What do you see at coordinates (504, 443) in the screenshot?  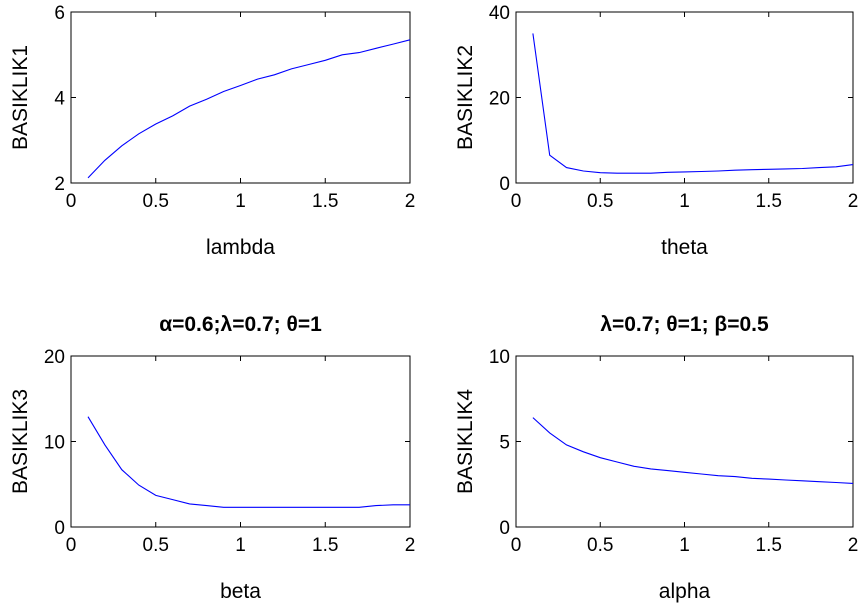 I see `y-tick-label: 5` at bounding box center [504, 443].